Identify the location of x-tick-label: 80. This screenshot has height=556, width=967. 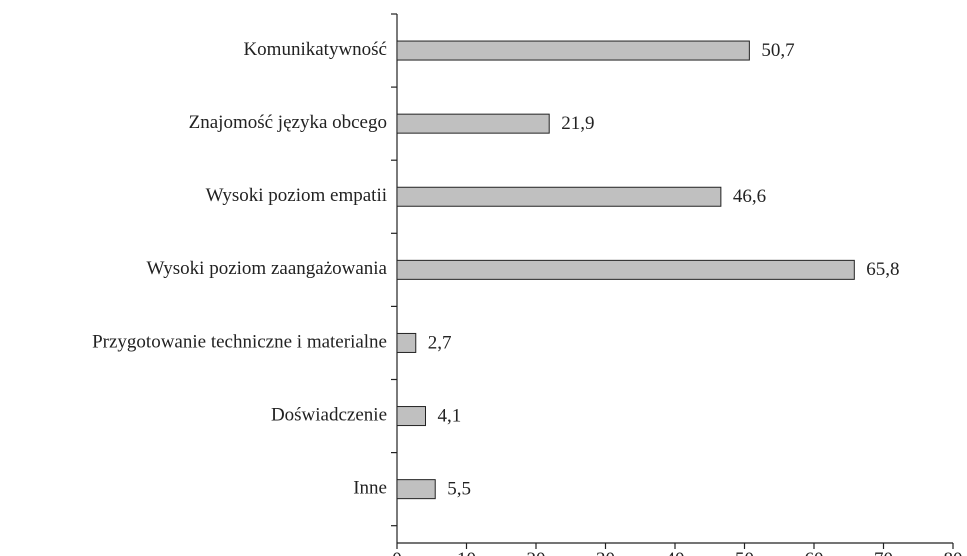
(953, 552).